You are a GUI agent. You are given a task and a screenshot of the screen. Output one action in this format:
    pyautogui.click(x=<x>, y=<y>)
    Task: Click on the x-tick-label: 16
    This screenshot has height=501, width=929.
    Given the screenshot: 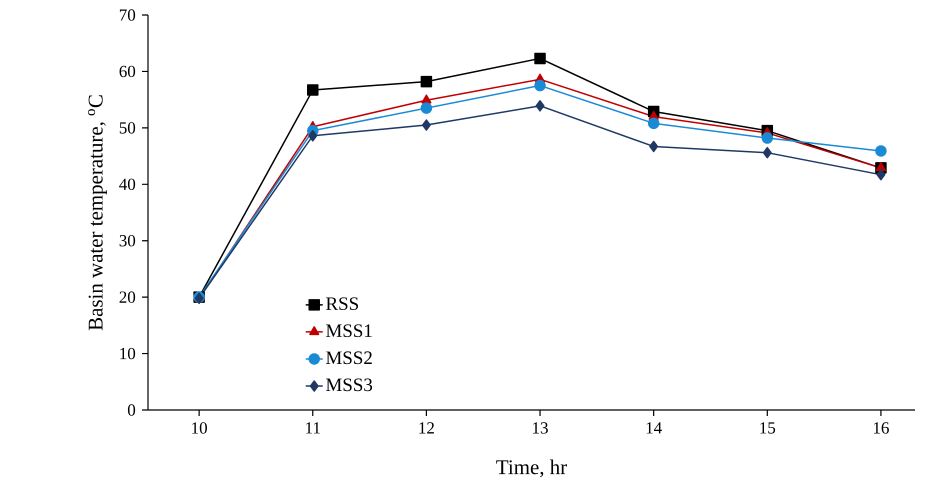 What is the action you would take?
    pyautogui.click(x=881, y=428)
    